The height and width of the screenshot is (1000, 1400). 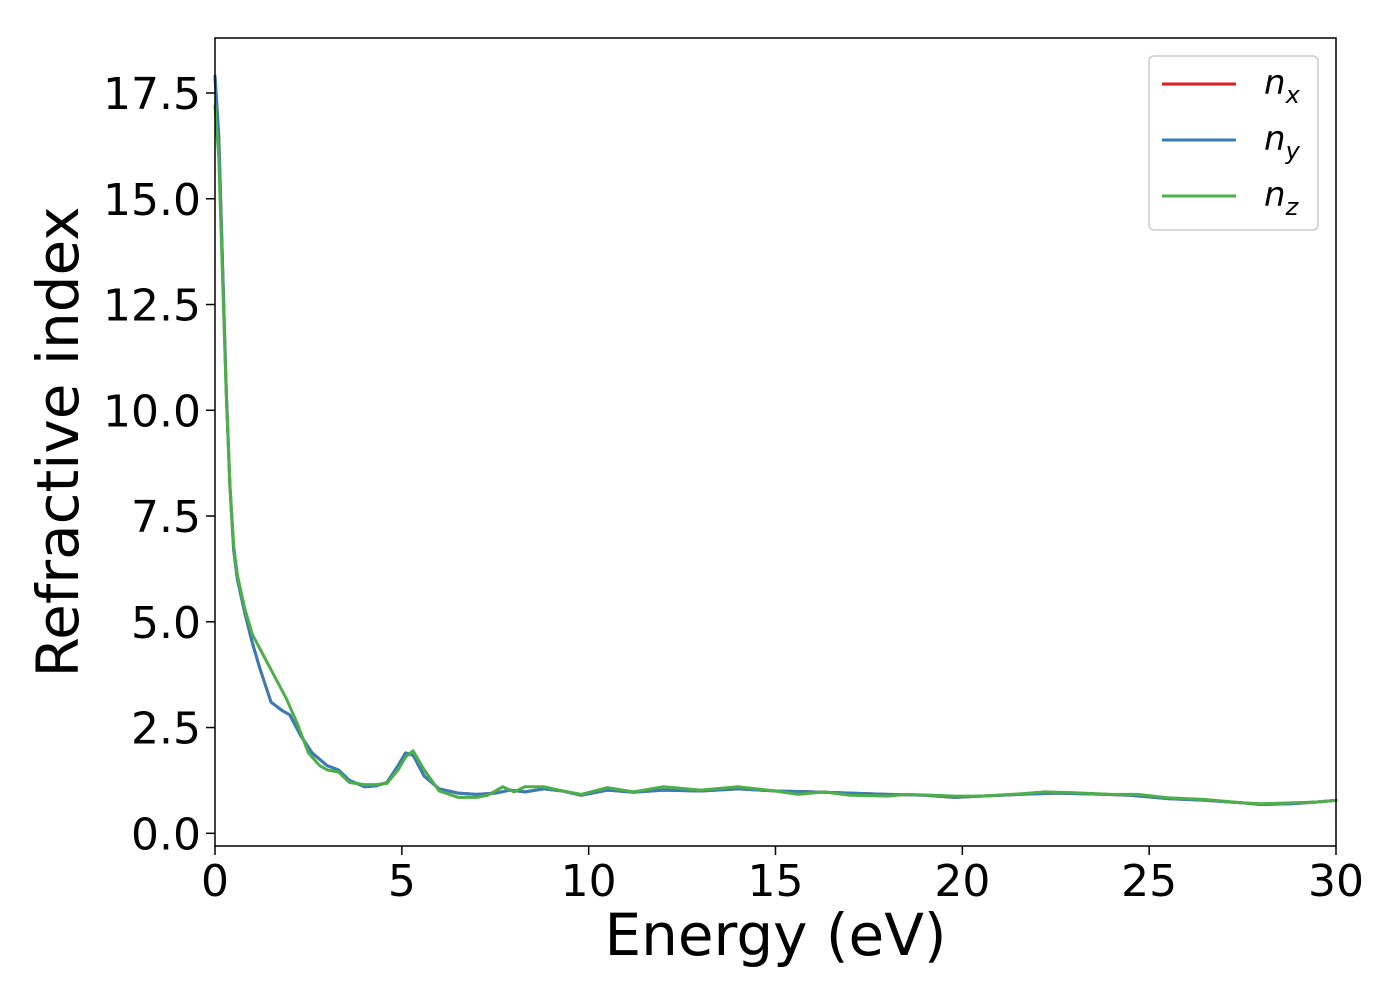 I want to click on x-axis-label: Energy (eV), so click(x=775, y=935).